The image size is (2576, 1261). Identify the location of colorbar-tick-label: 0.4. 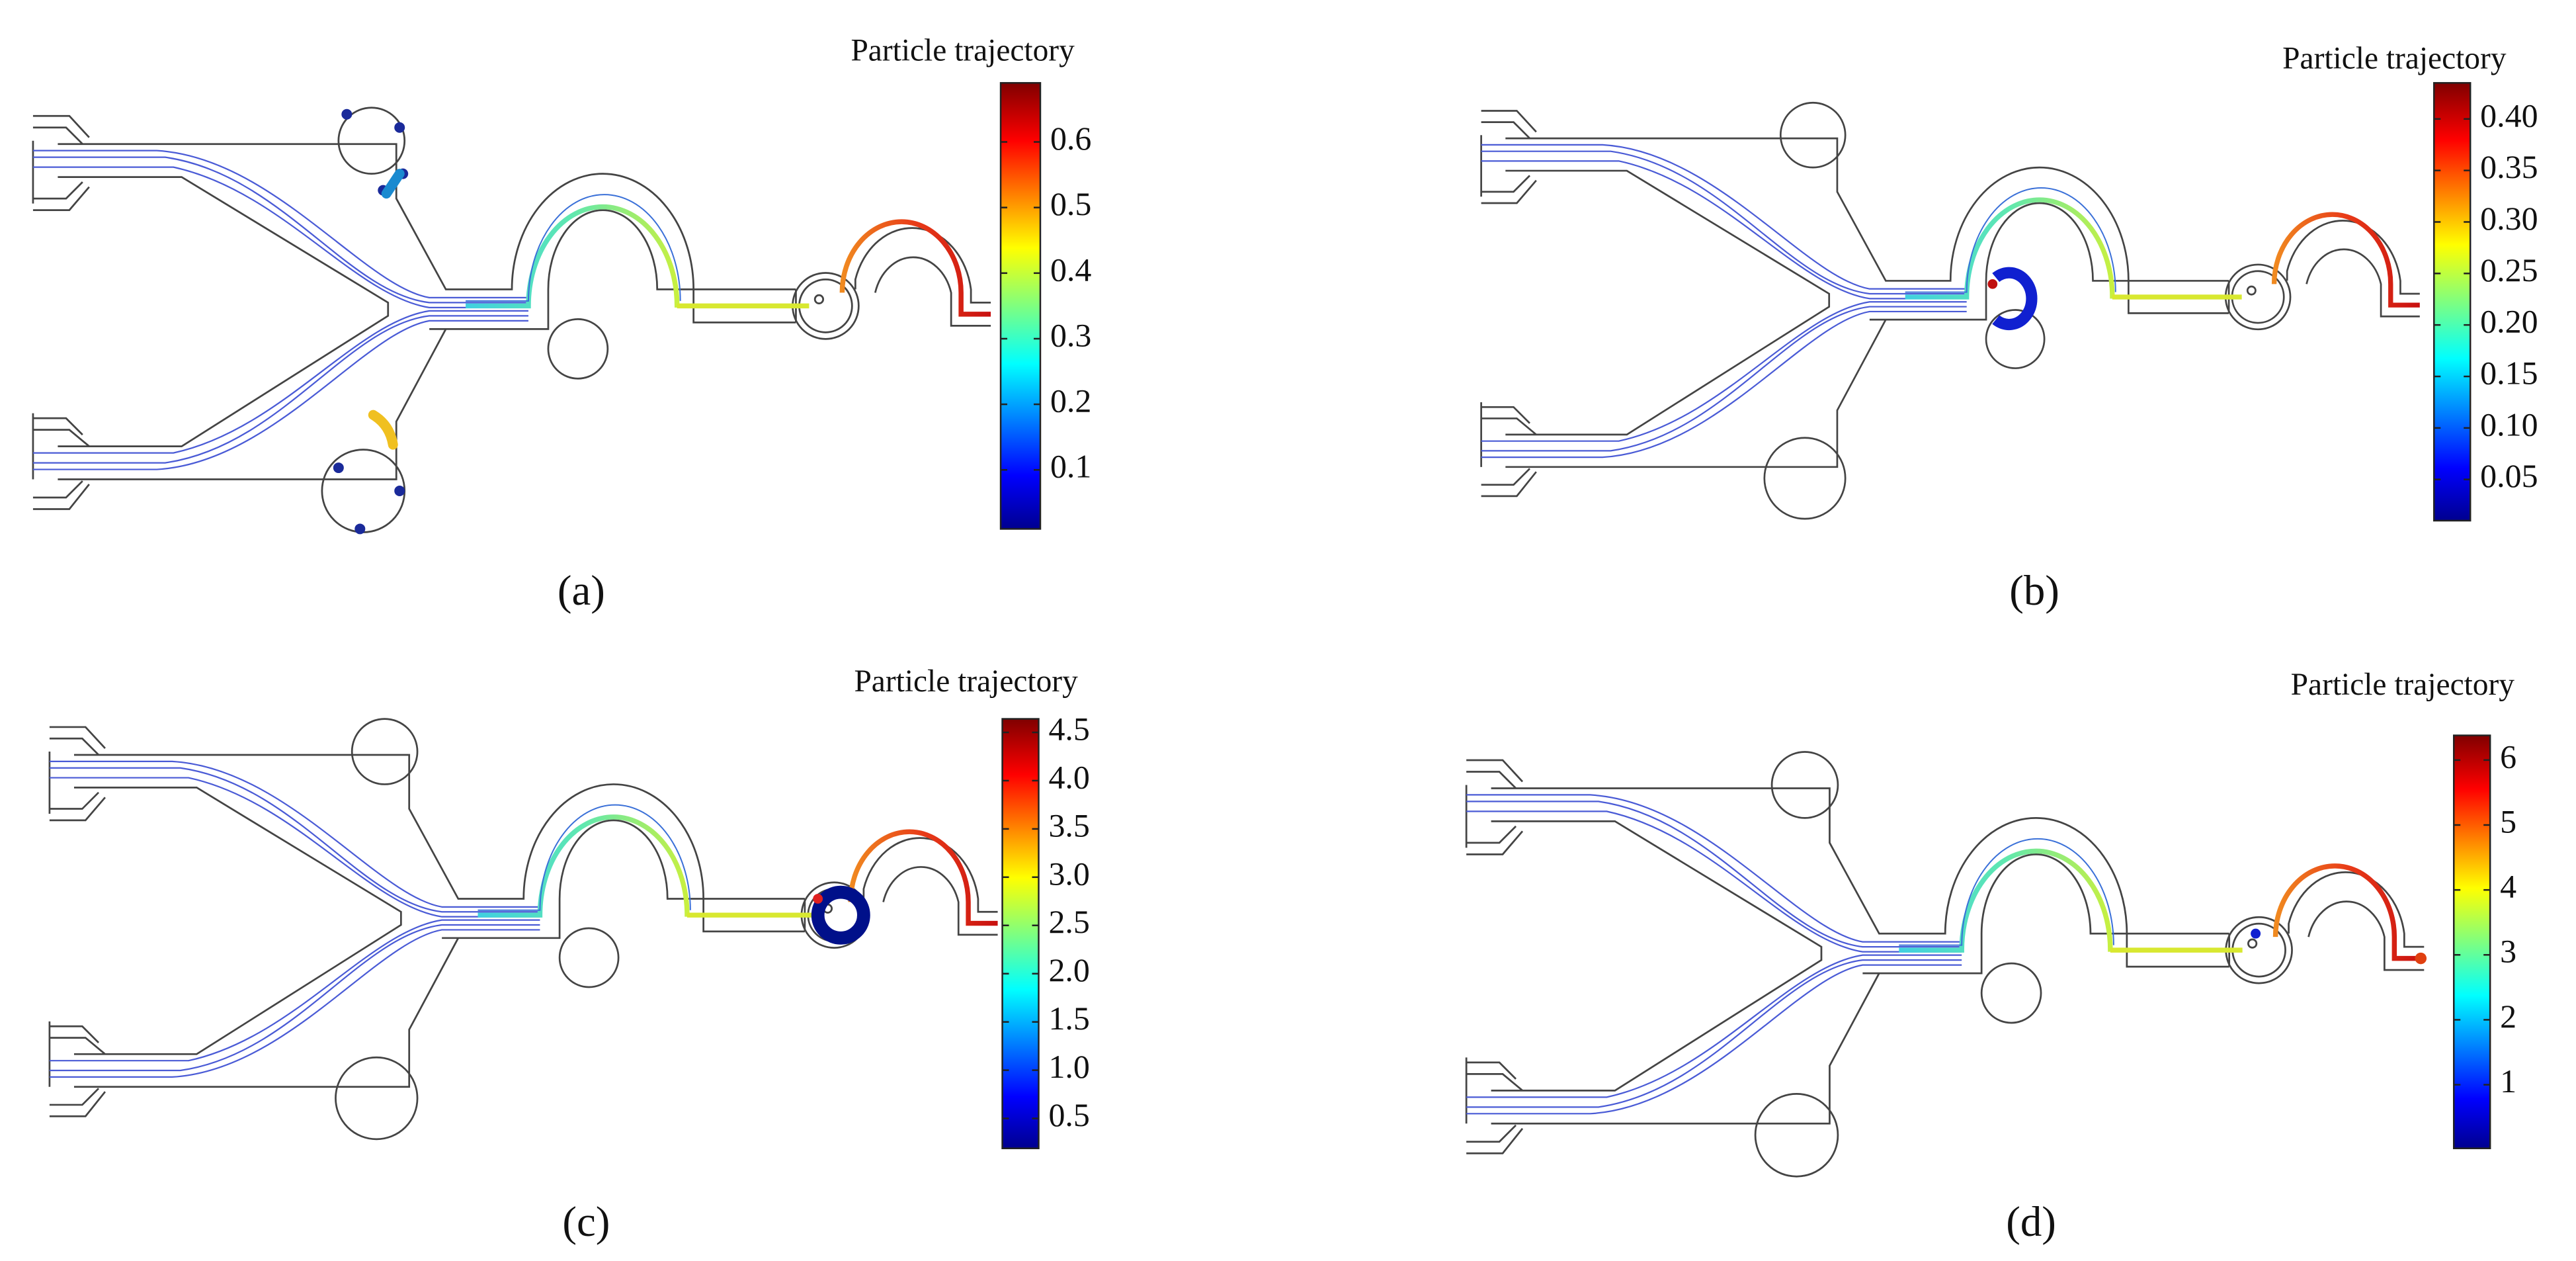
(1070, 269).